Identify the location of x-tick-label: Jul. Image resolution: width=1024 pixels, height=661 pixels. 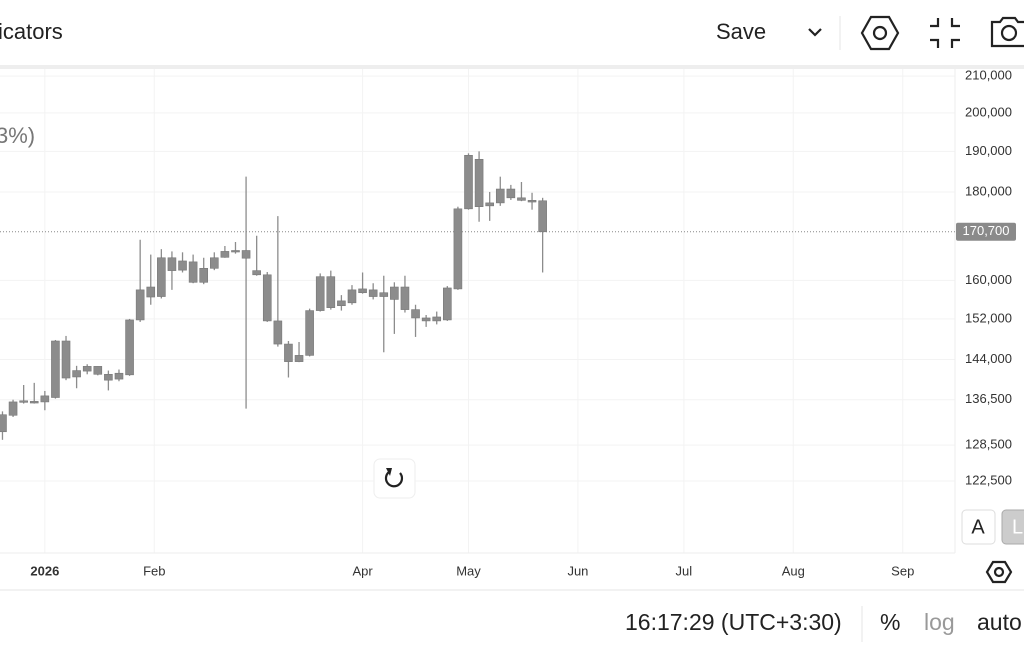
(684, 570).